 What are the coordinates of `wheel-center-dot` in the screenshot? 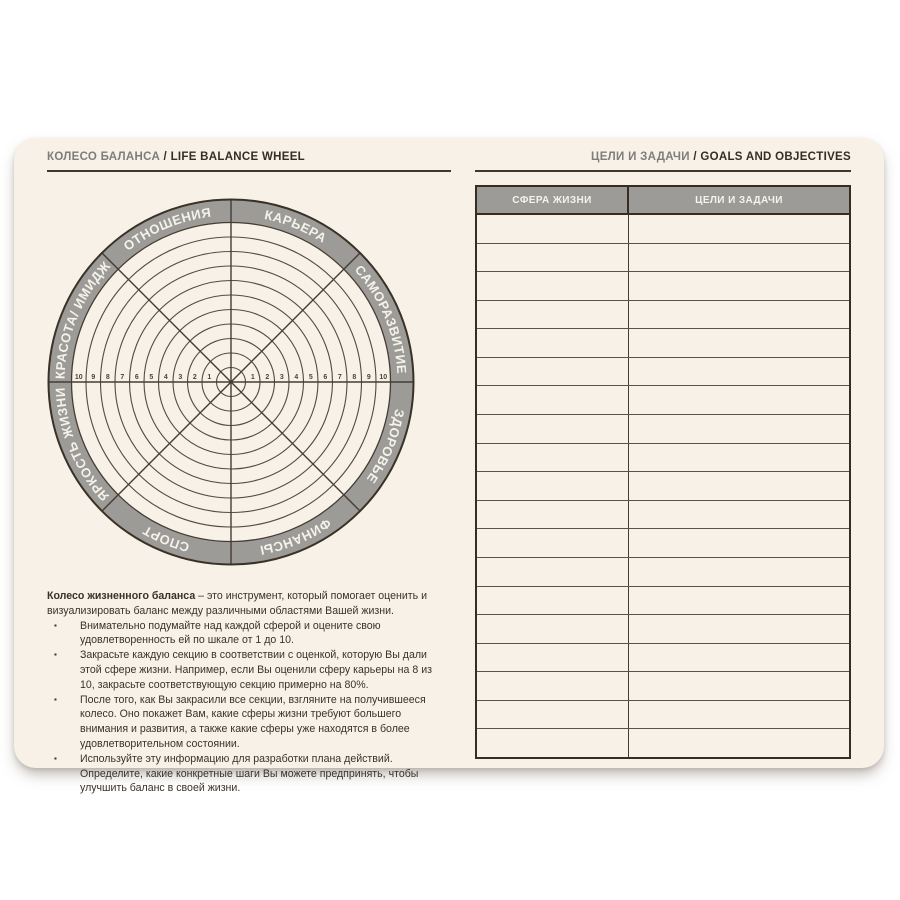 It's located at (231, 382).